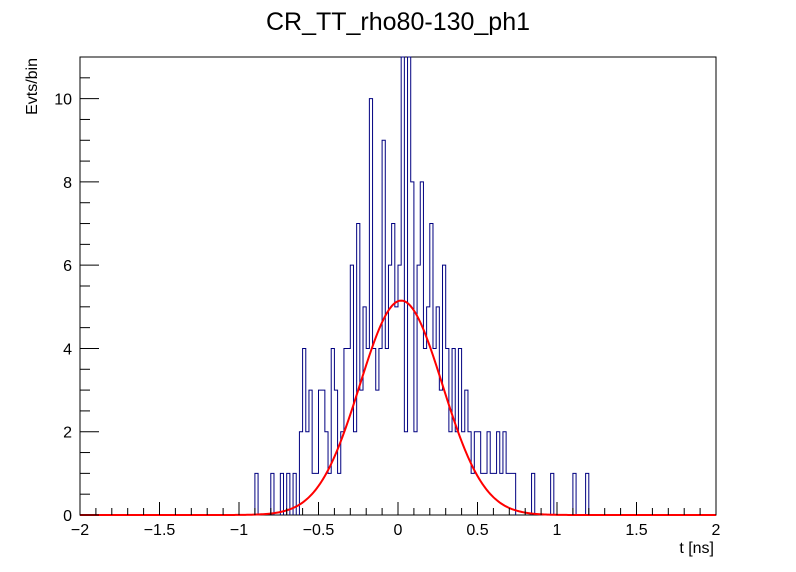 The width and height of the screenshot is (796, 572). Describe the element at coordinates (696, 548) in the screenshot. I see `x-axis-label: t [ns]` at that location.